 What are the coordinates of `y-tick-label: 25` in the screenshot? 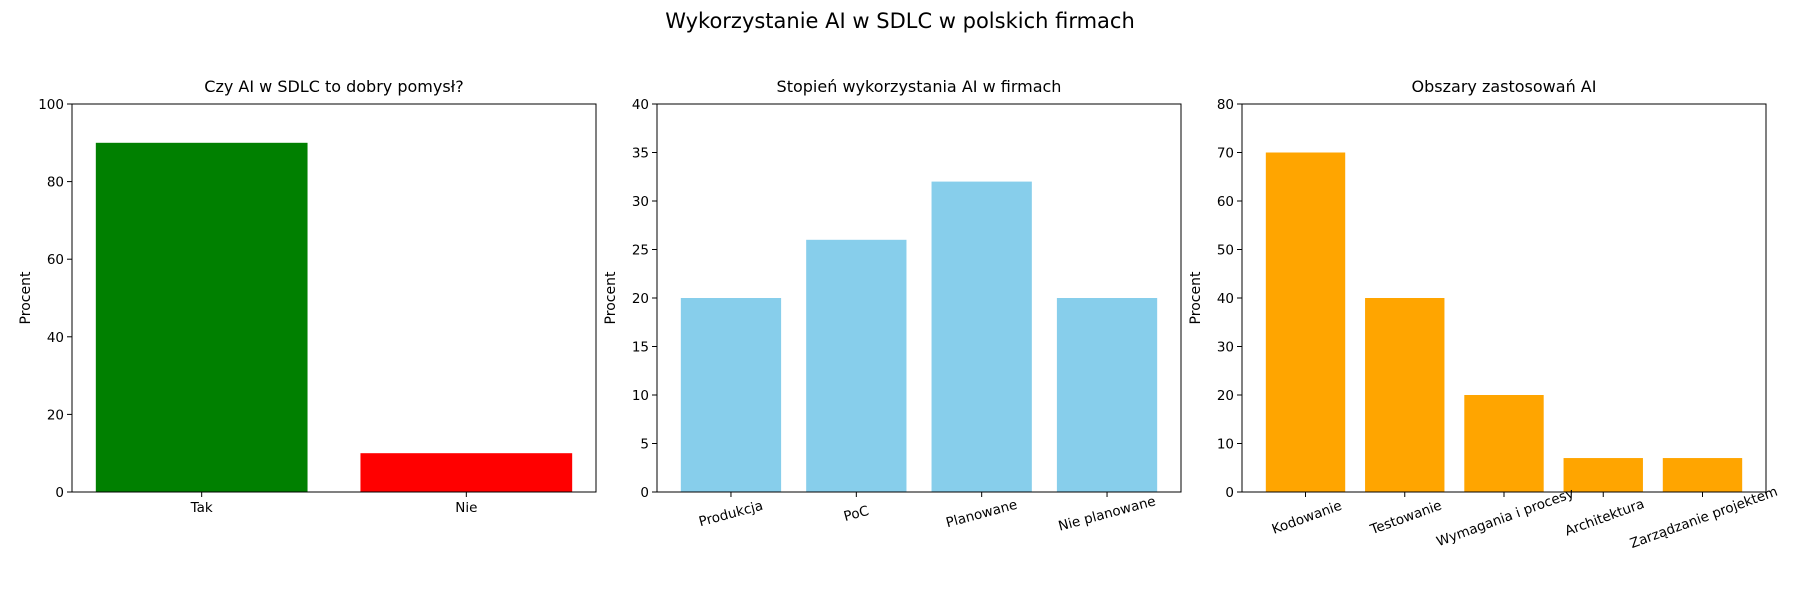 It's located at (640, 251).